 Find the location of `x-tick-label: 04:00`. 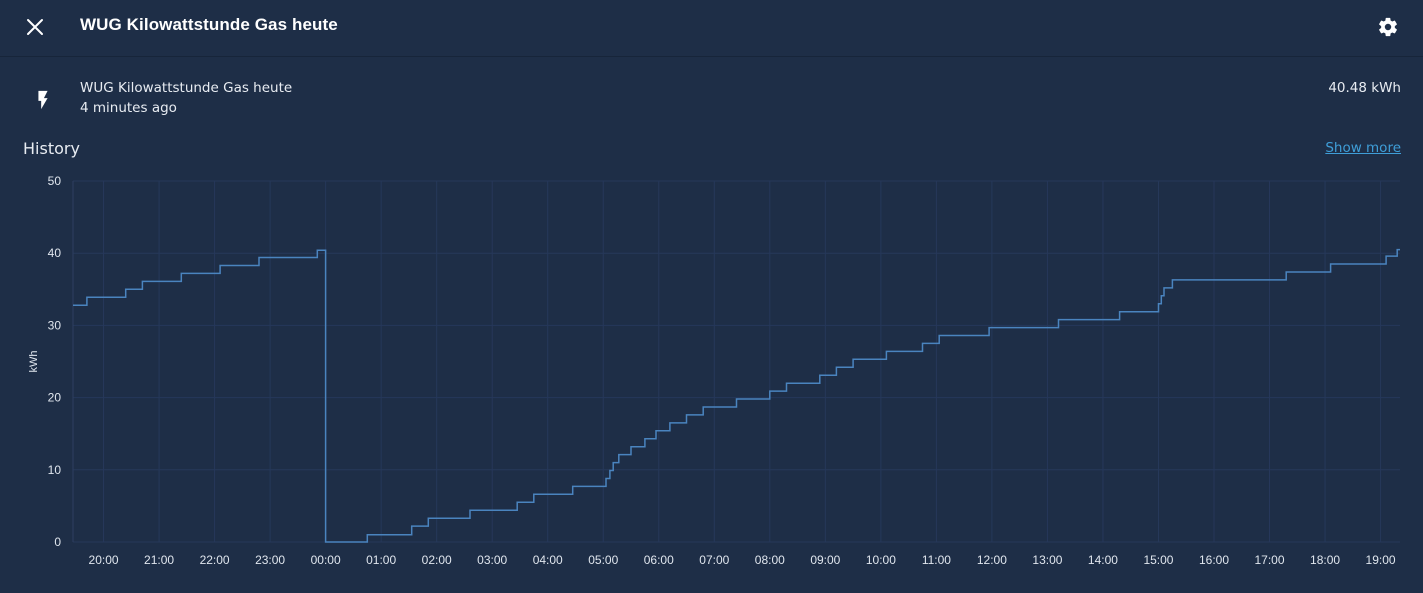

x-tick-label: 04:00 is located at coordinates (548, 560).